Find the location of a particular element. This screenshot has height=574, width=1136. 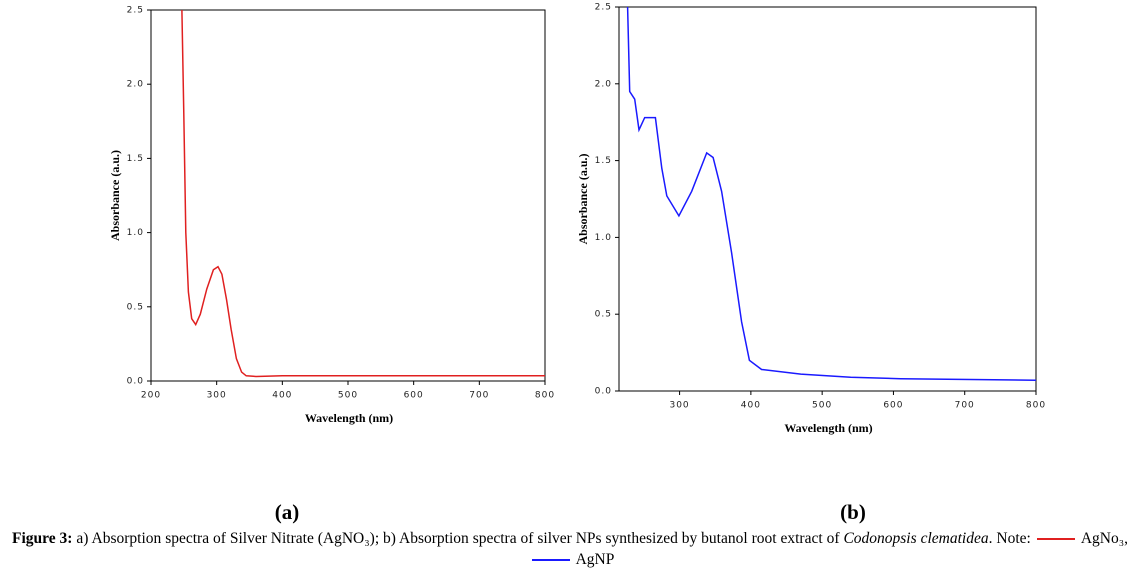

panel-label: (b) is located at coordinates (853, 512).